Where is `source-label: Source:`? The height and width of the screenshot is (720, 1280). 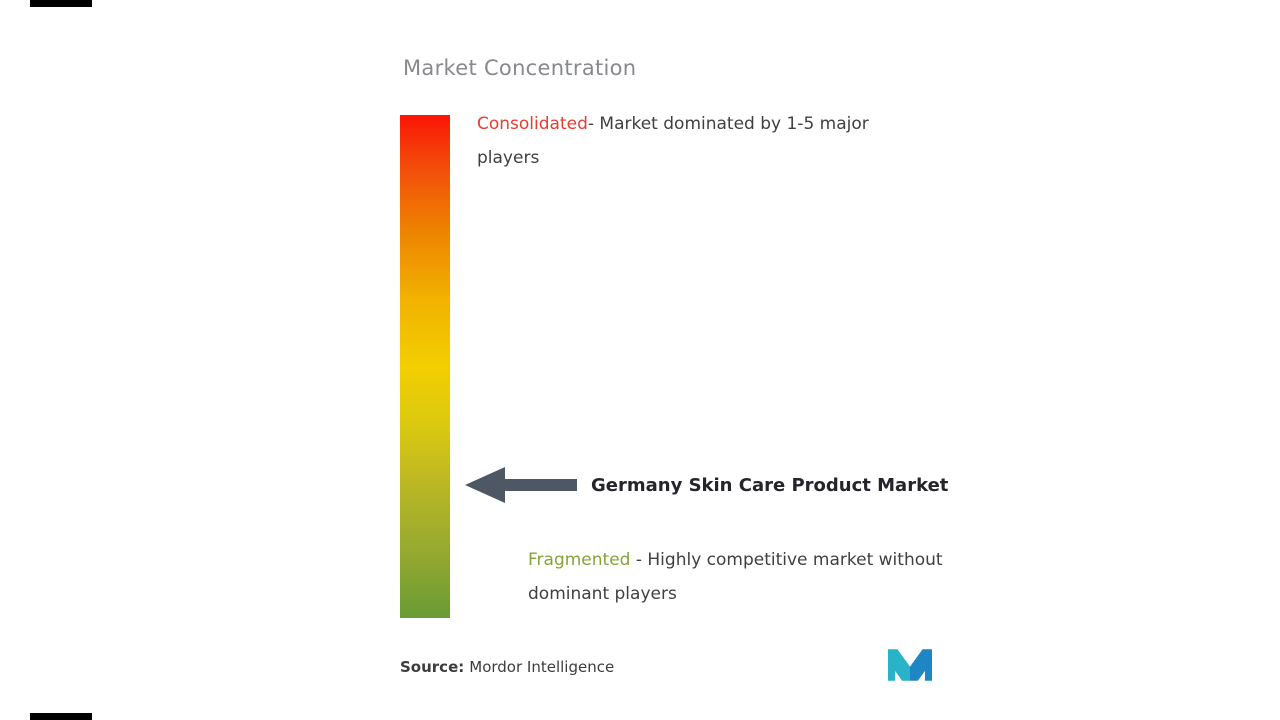
source-label: Source: is located at coordinates (432, 667).